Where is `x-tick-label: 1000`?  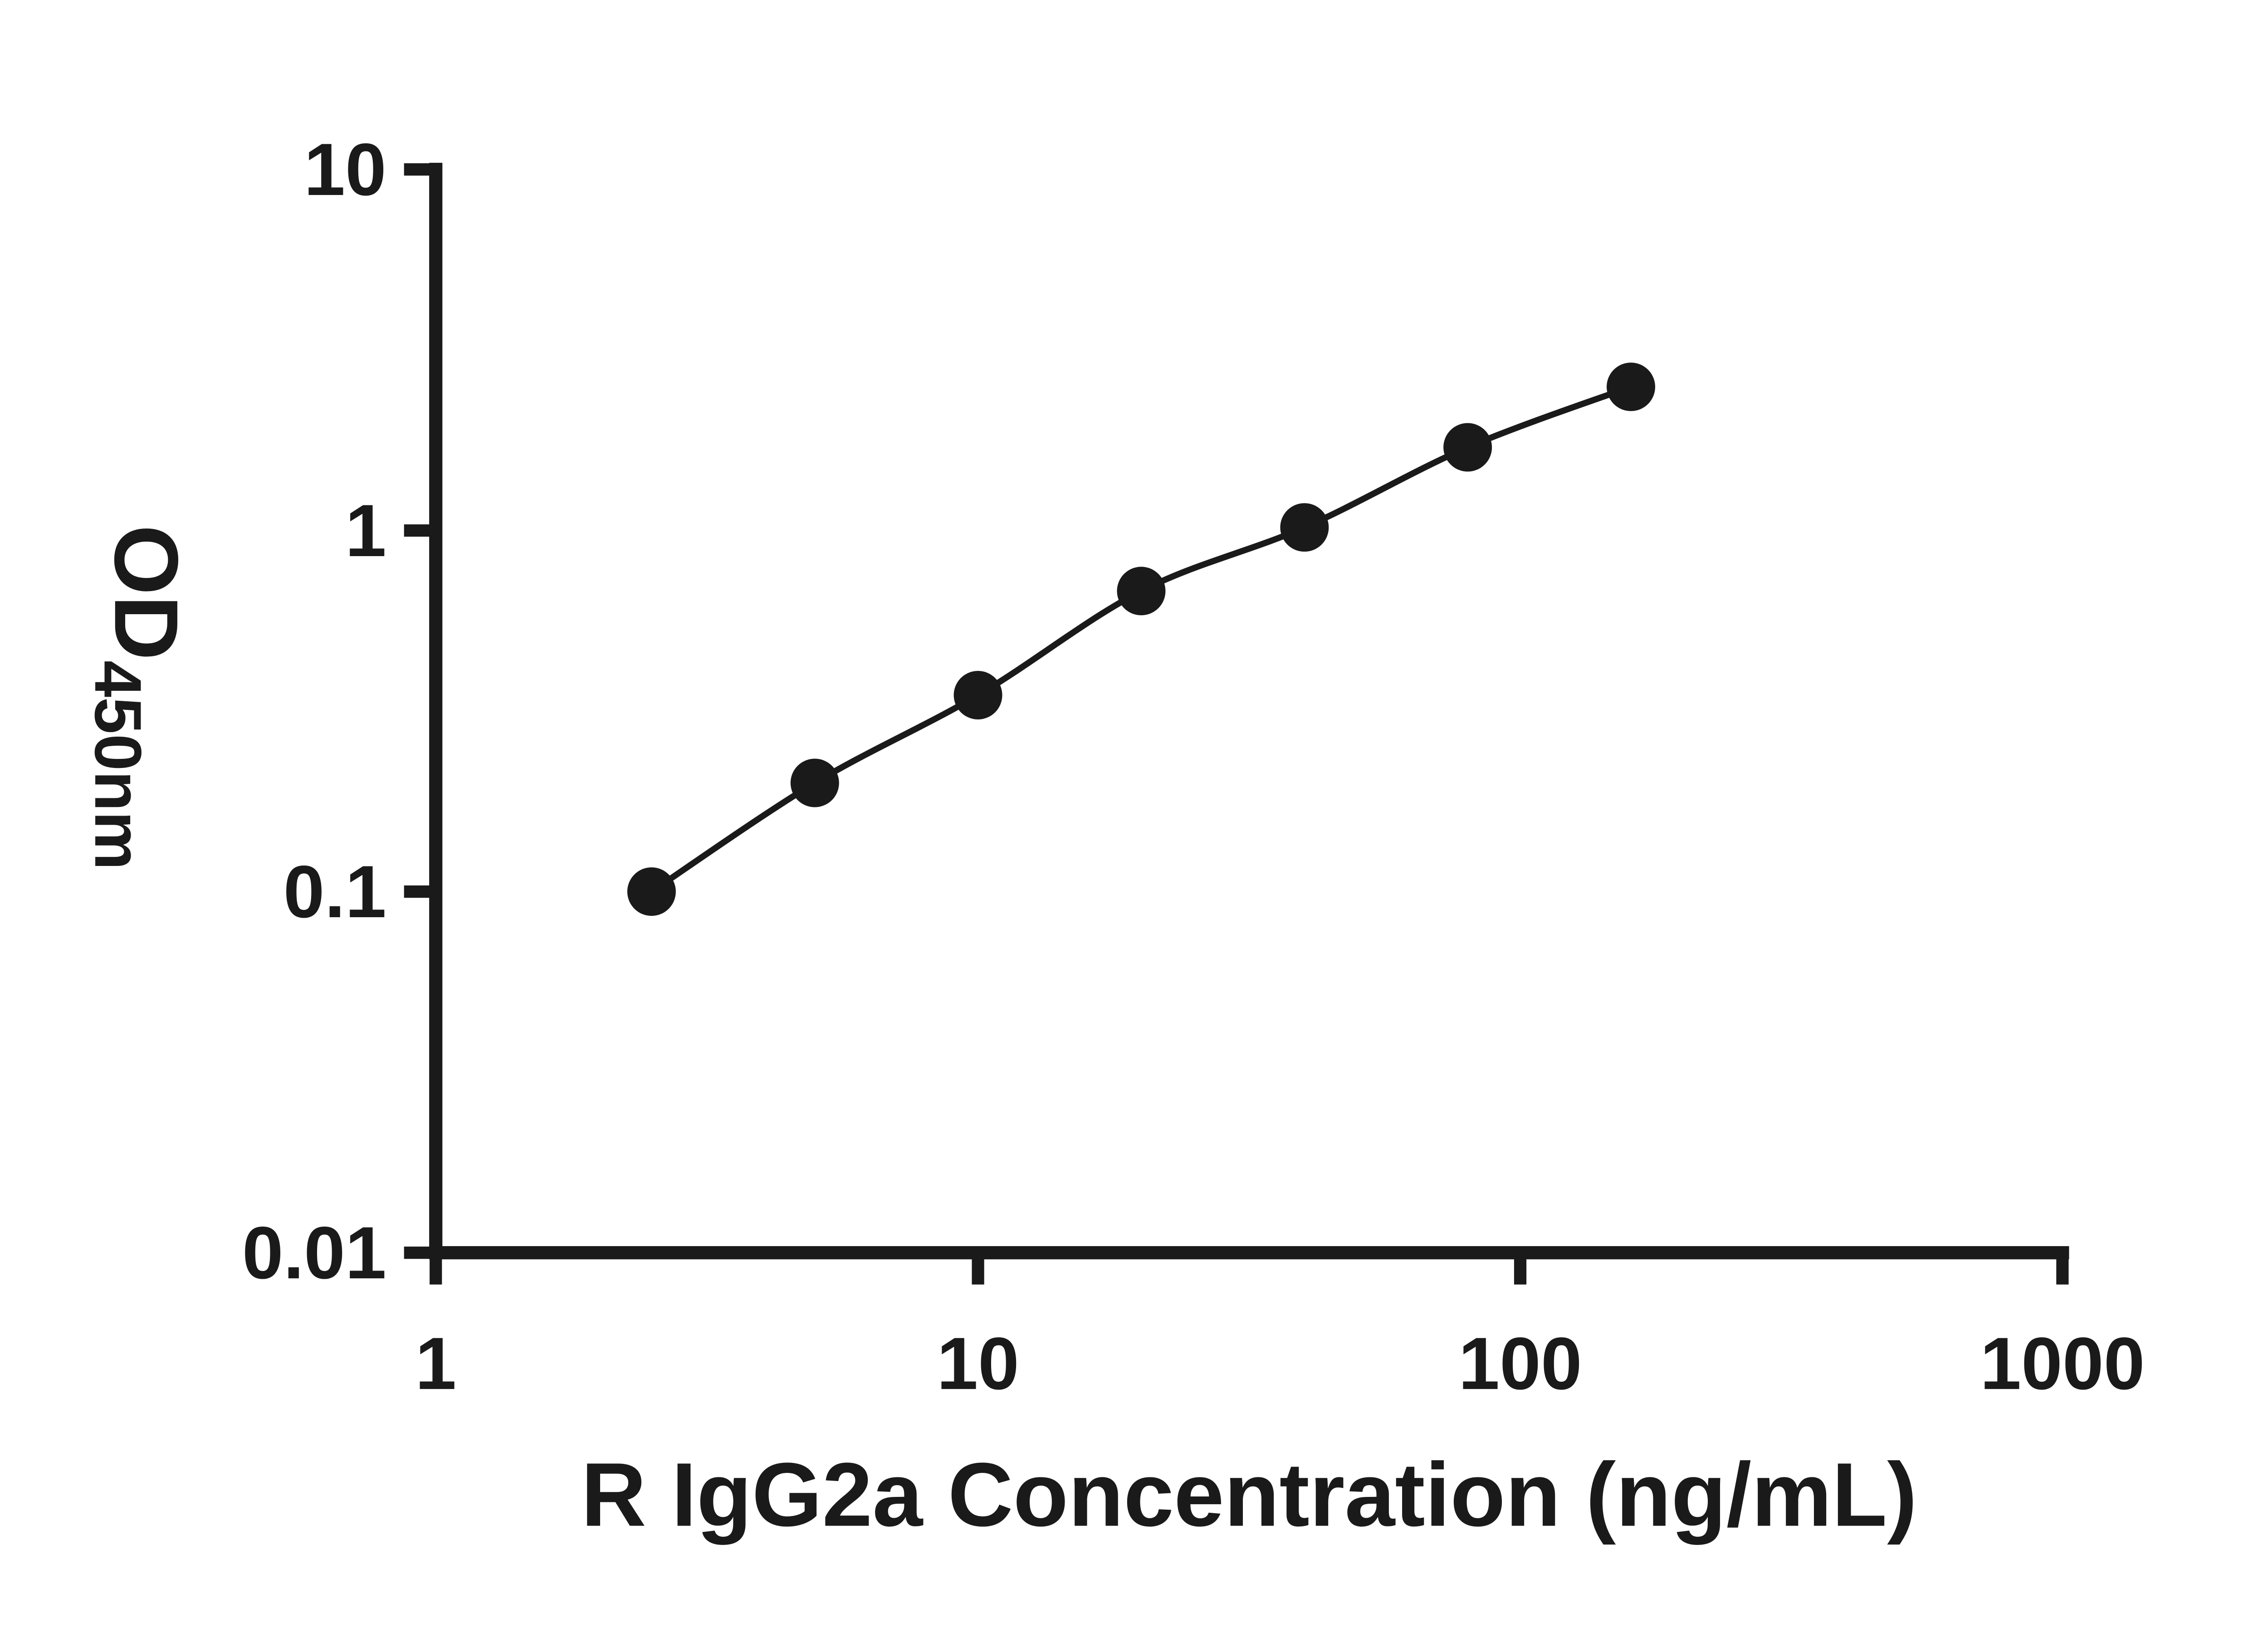 x-tick-label: 1000 is located at coordinates (2063, 1363).